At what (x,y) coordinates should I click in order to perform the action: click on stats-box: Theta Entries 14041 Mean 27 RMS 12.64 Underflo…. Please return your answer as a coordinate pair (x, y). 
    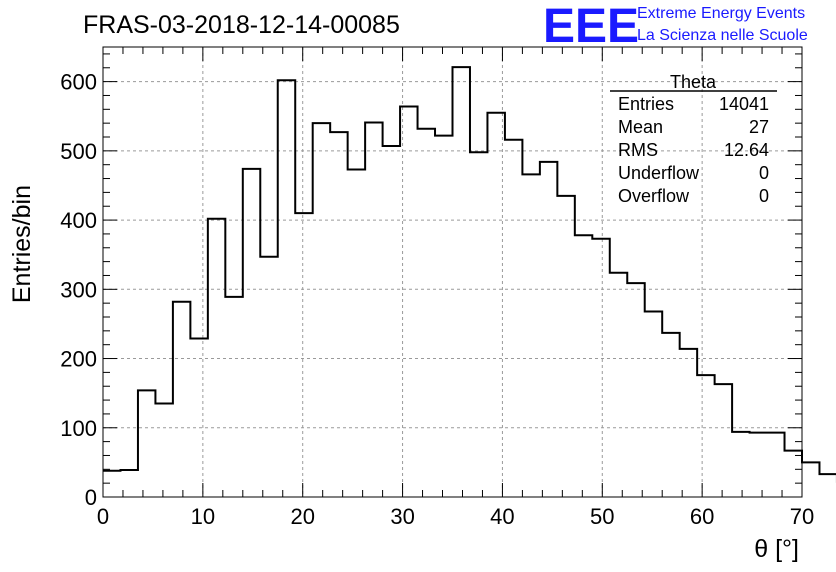
    Looking at the image, I should click on (693, 139).